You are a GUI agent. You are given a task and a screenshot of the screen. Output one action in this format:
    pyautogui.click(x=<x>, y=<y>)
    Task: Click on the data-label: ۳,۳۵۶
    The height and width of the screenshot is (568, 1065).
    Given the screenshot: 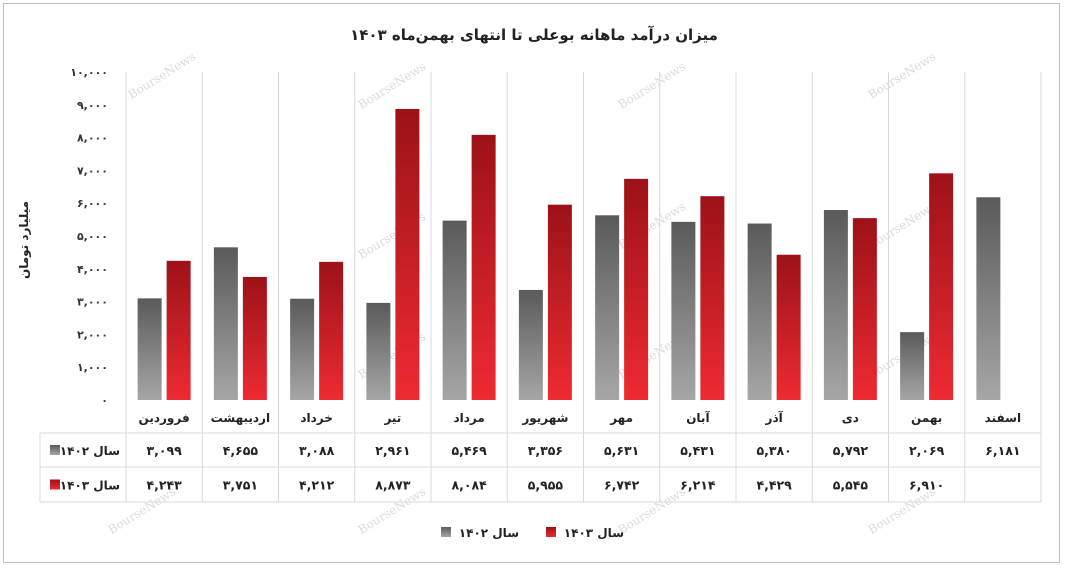 What is the action you would take?
    pyautogui.click(x=545, y=450)
    